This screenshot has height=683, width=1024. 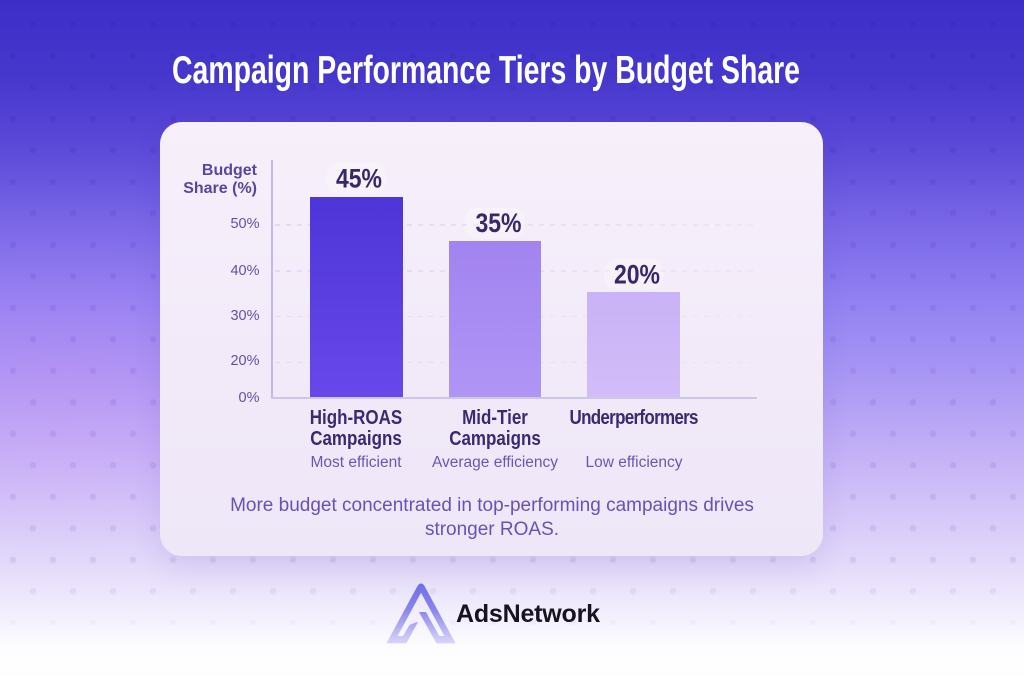 What do you see at coordinates (359, 179) in the screenshot?
I see `svg-text: 45%` at bounding box center [359, 179].